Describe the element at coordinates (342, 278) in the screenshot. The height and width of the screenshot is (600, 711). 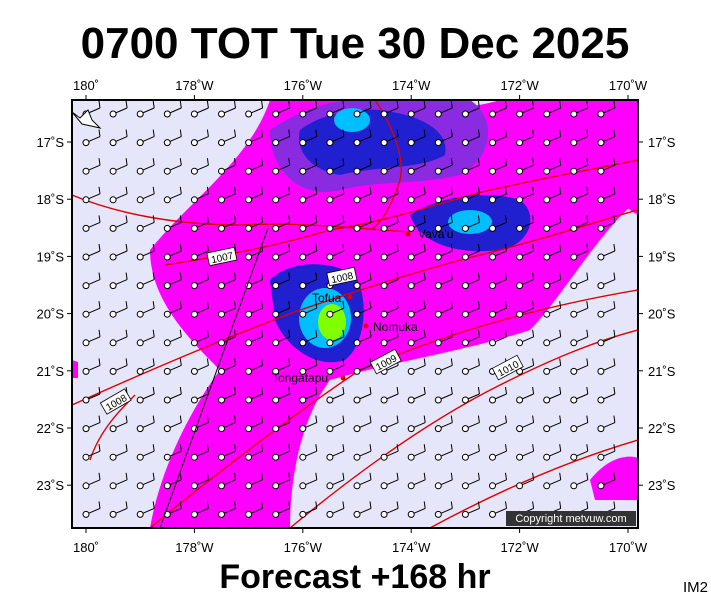
I see `isobar-label: 1008` at that location.